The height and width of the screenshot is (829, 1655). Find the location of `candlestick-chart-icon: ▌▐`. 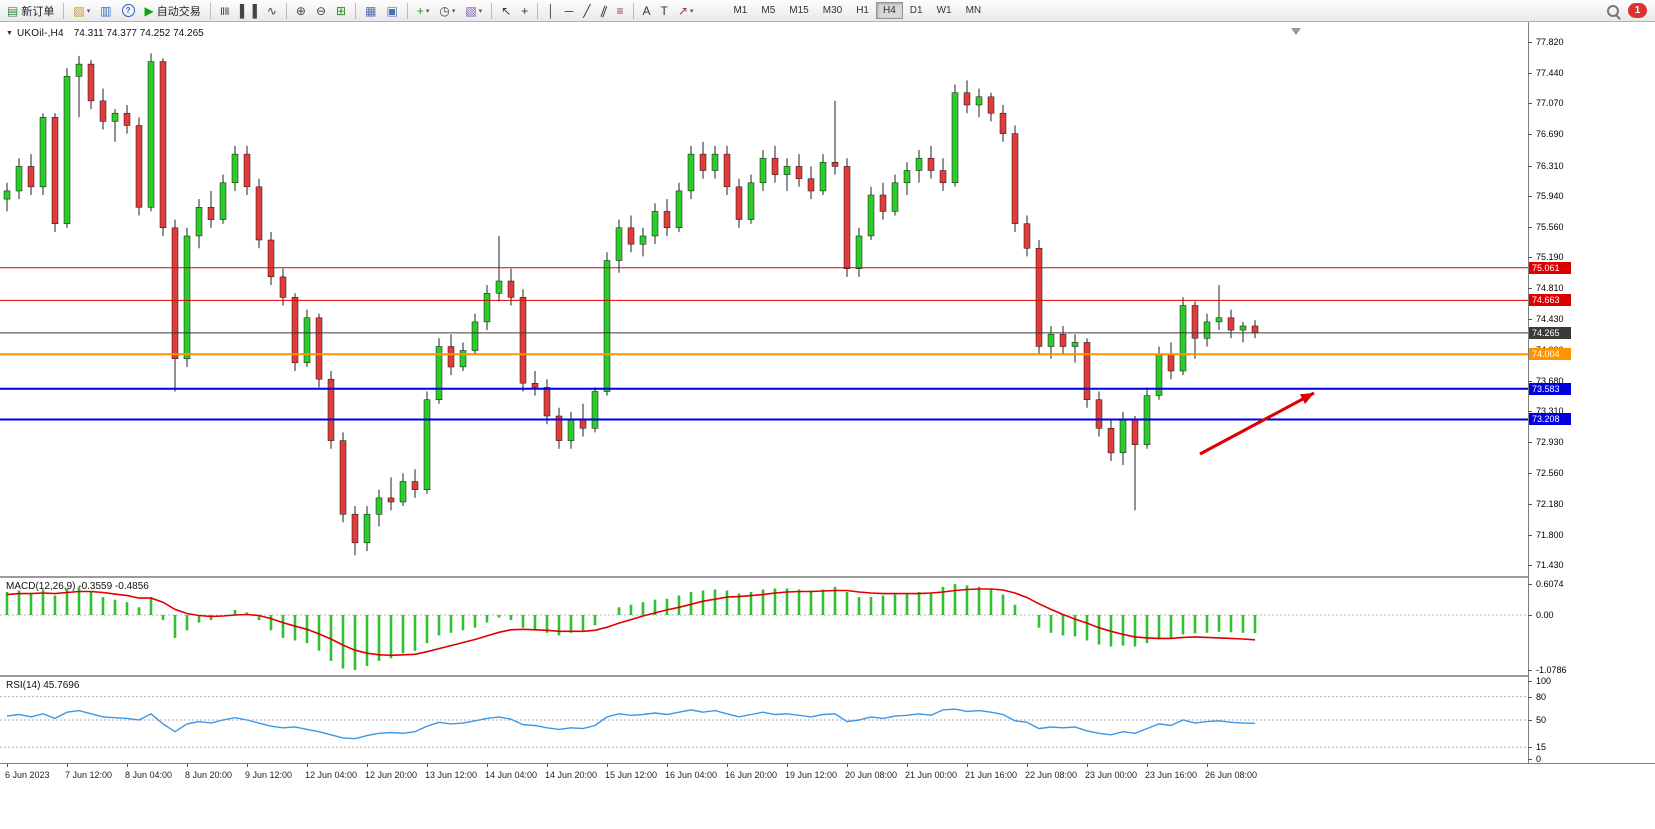

candlestick-chart-icon: ▌▐ is located at coordinates (248, 10).